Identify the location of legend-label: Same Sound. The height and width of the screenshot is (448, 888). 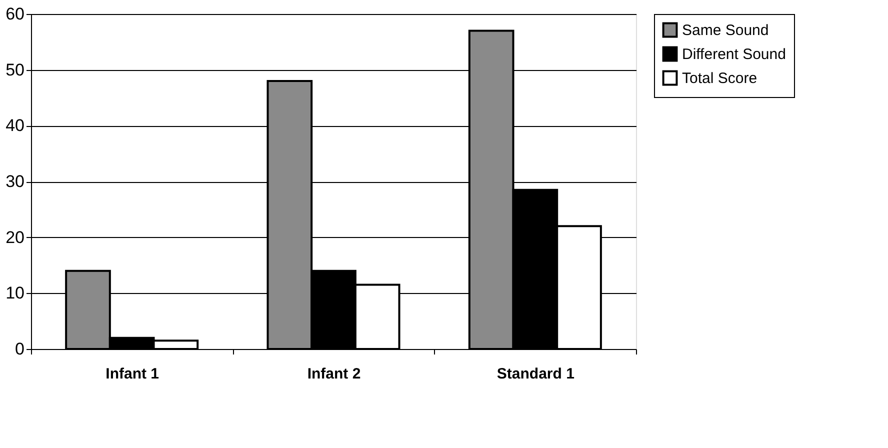
(725, 30).